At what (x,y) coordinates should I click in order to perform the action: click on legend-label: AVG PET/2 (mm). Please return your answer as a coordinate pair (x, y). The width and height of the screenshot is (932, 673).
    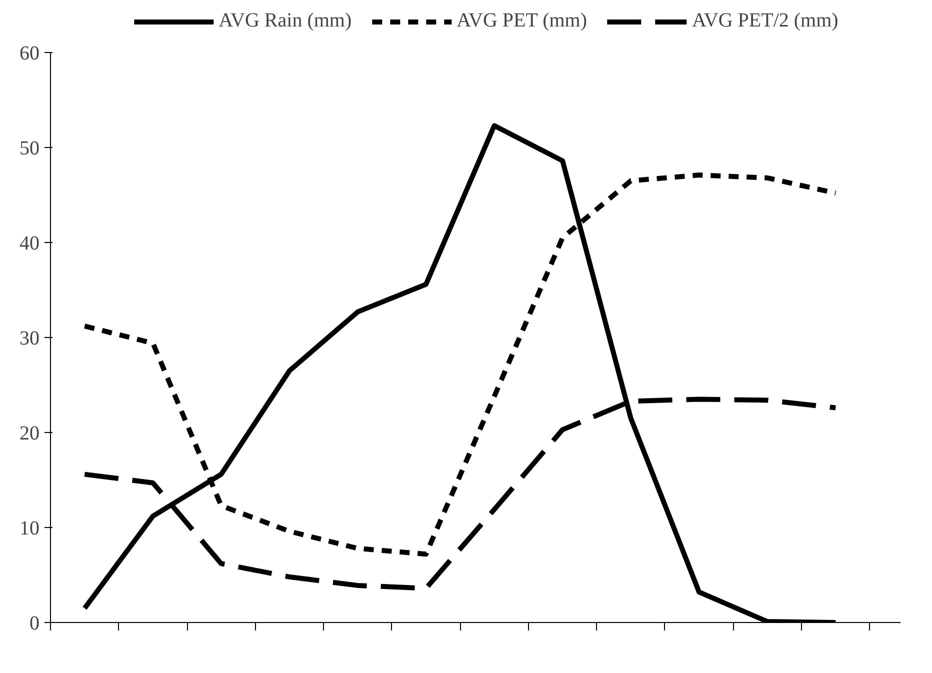
    Looking at the image, I should click on (765, 21).